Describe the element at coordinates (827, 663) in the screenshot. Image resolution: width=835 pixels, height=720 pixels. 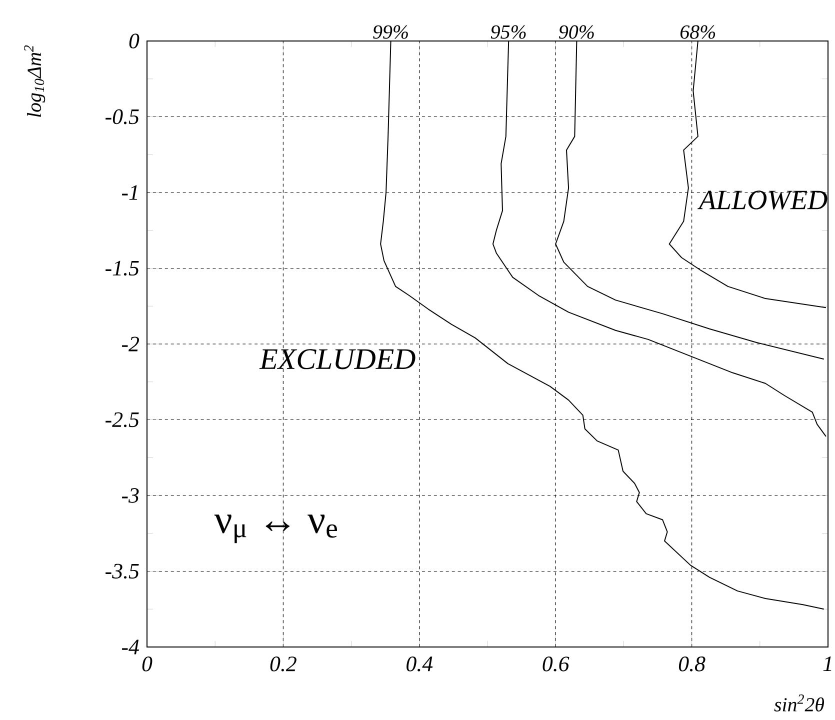
I see `x-tick-label: 1` at that location.